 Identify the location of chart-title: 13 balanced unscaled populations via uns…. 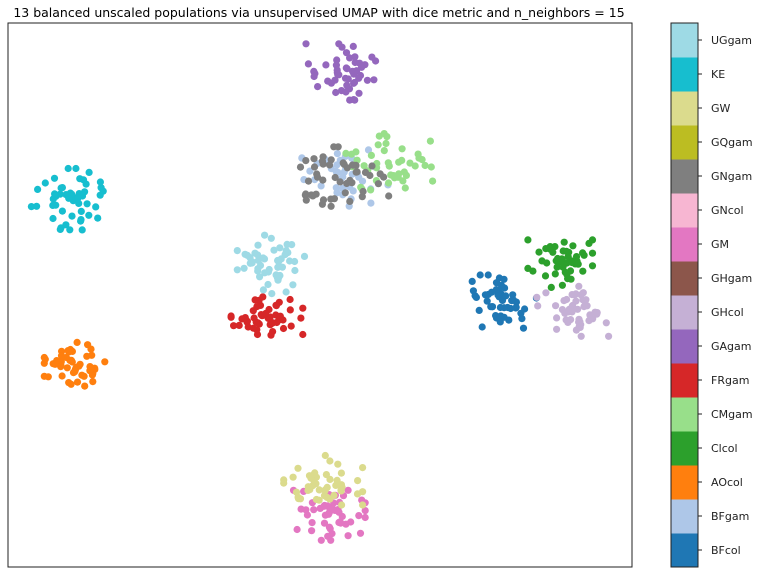
(318, 12).